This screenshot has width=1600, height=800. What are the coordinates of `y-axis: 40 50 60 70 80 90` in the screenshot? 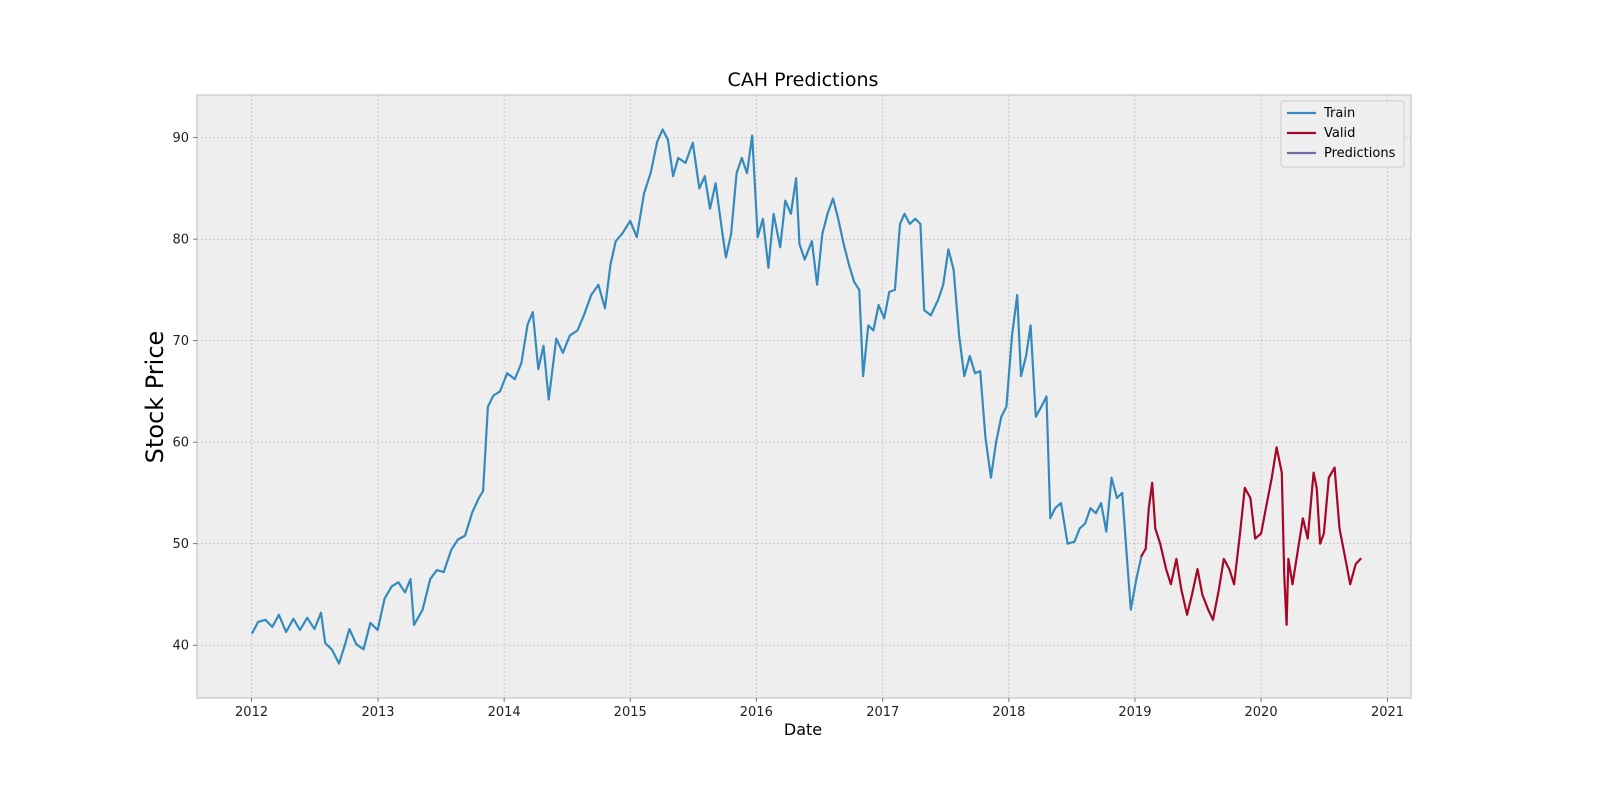 It's located at (184, 392).